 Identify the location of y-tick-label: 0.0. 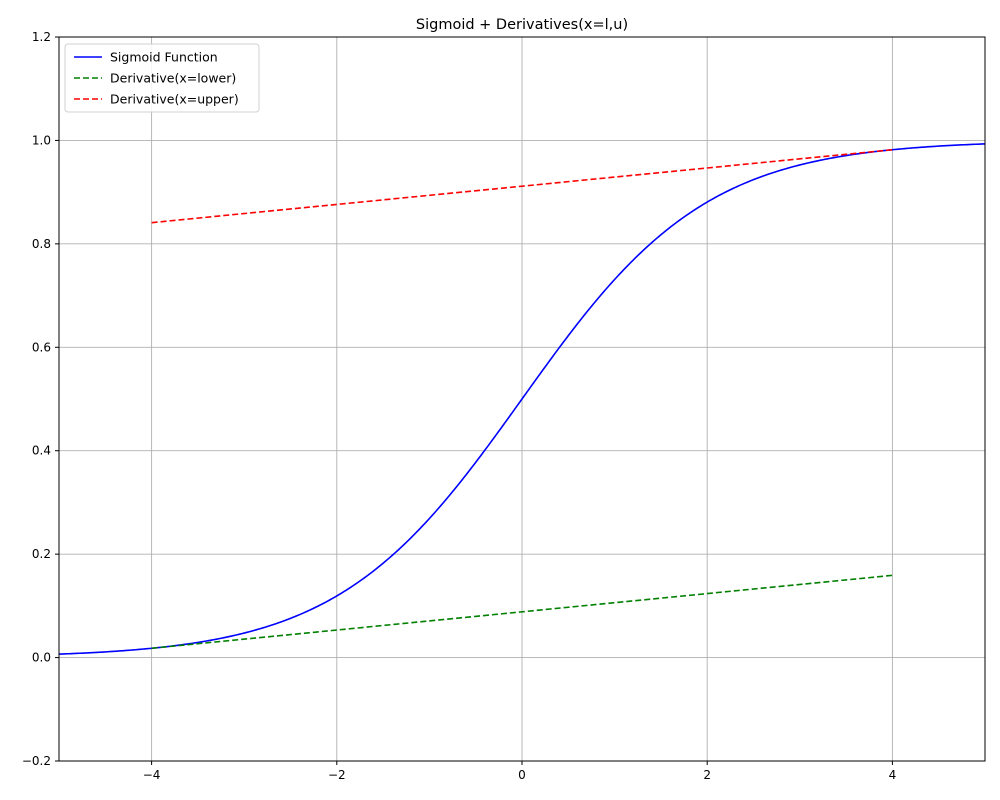
(41, 658).